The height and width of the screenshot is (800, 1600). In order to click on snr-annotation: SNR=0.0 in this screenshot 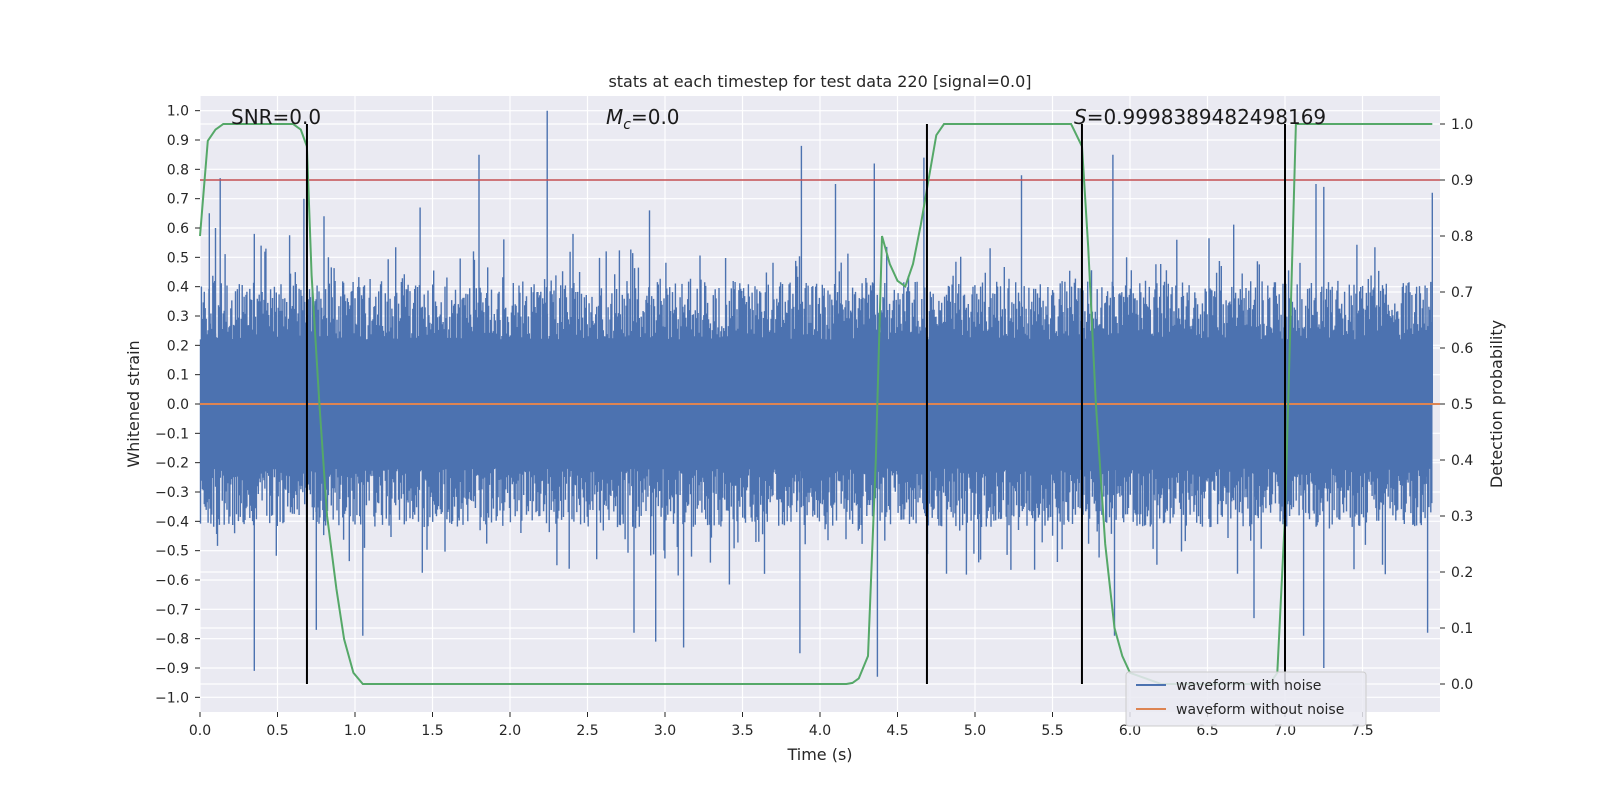, I will do `click(276, 117)`.